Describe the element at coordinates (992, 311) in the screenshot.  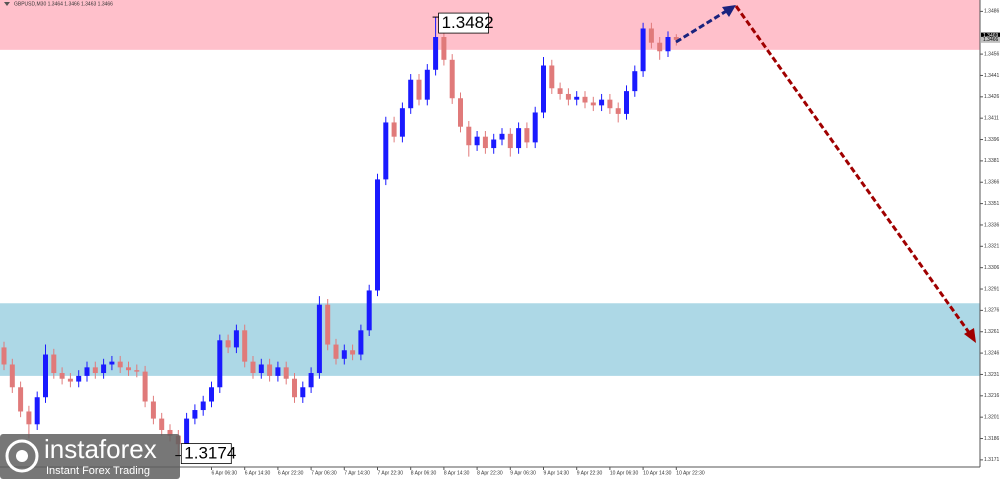
I see `y-tick-label: 1.3276` at that location.